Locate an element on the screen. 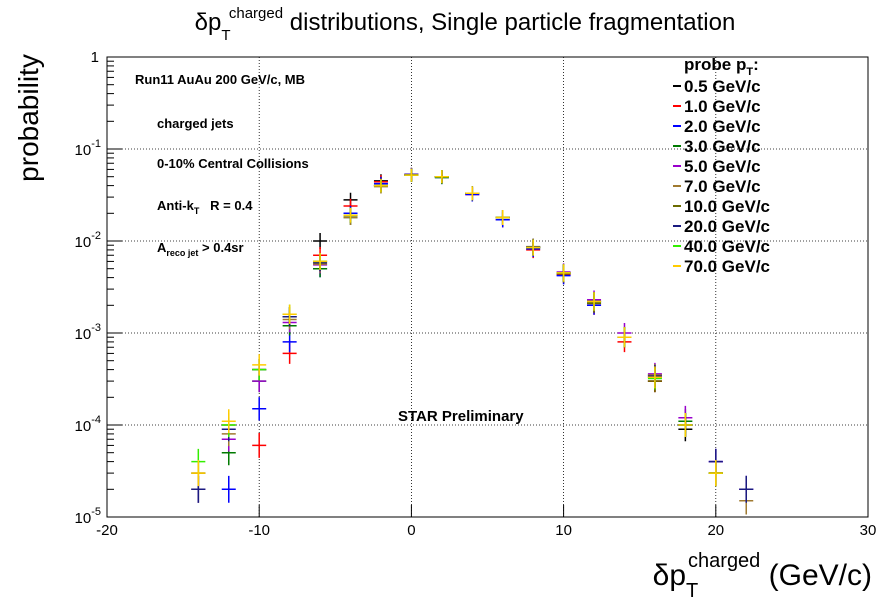 This screenshot has width=880, height=603. legend-label: 10.0 GeV/c is located at coordinates (727, 206).